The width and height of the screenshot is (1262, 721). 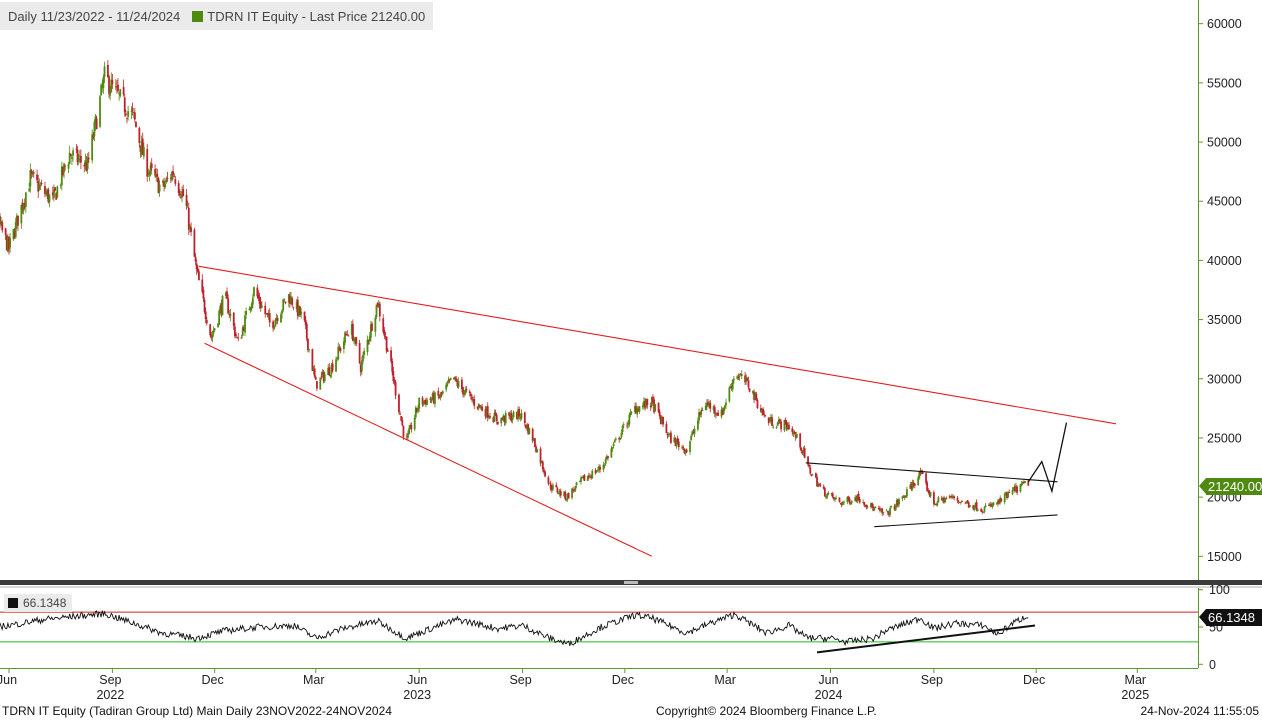 What do you see at coordinates (931, 472) in the screenshot?
I see `trendline-range-top` at bounding box center [931, 472].